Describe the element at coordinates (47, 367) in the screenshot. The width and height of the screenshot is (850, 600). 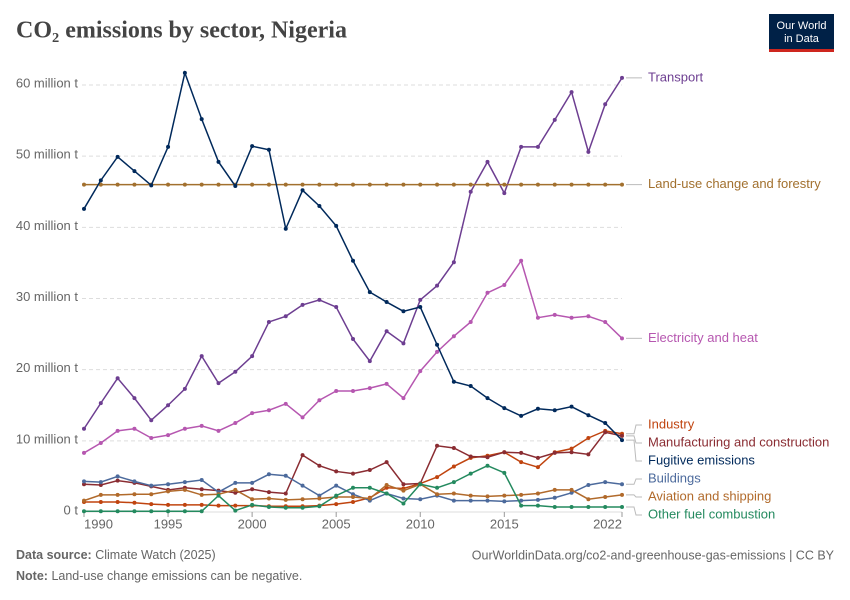
I see `y-tick-label: 20 million t` at that location.